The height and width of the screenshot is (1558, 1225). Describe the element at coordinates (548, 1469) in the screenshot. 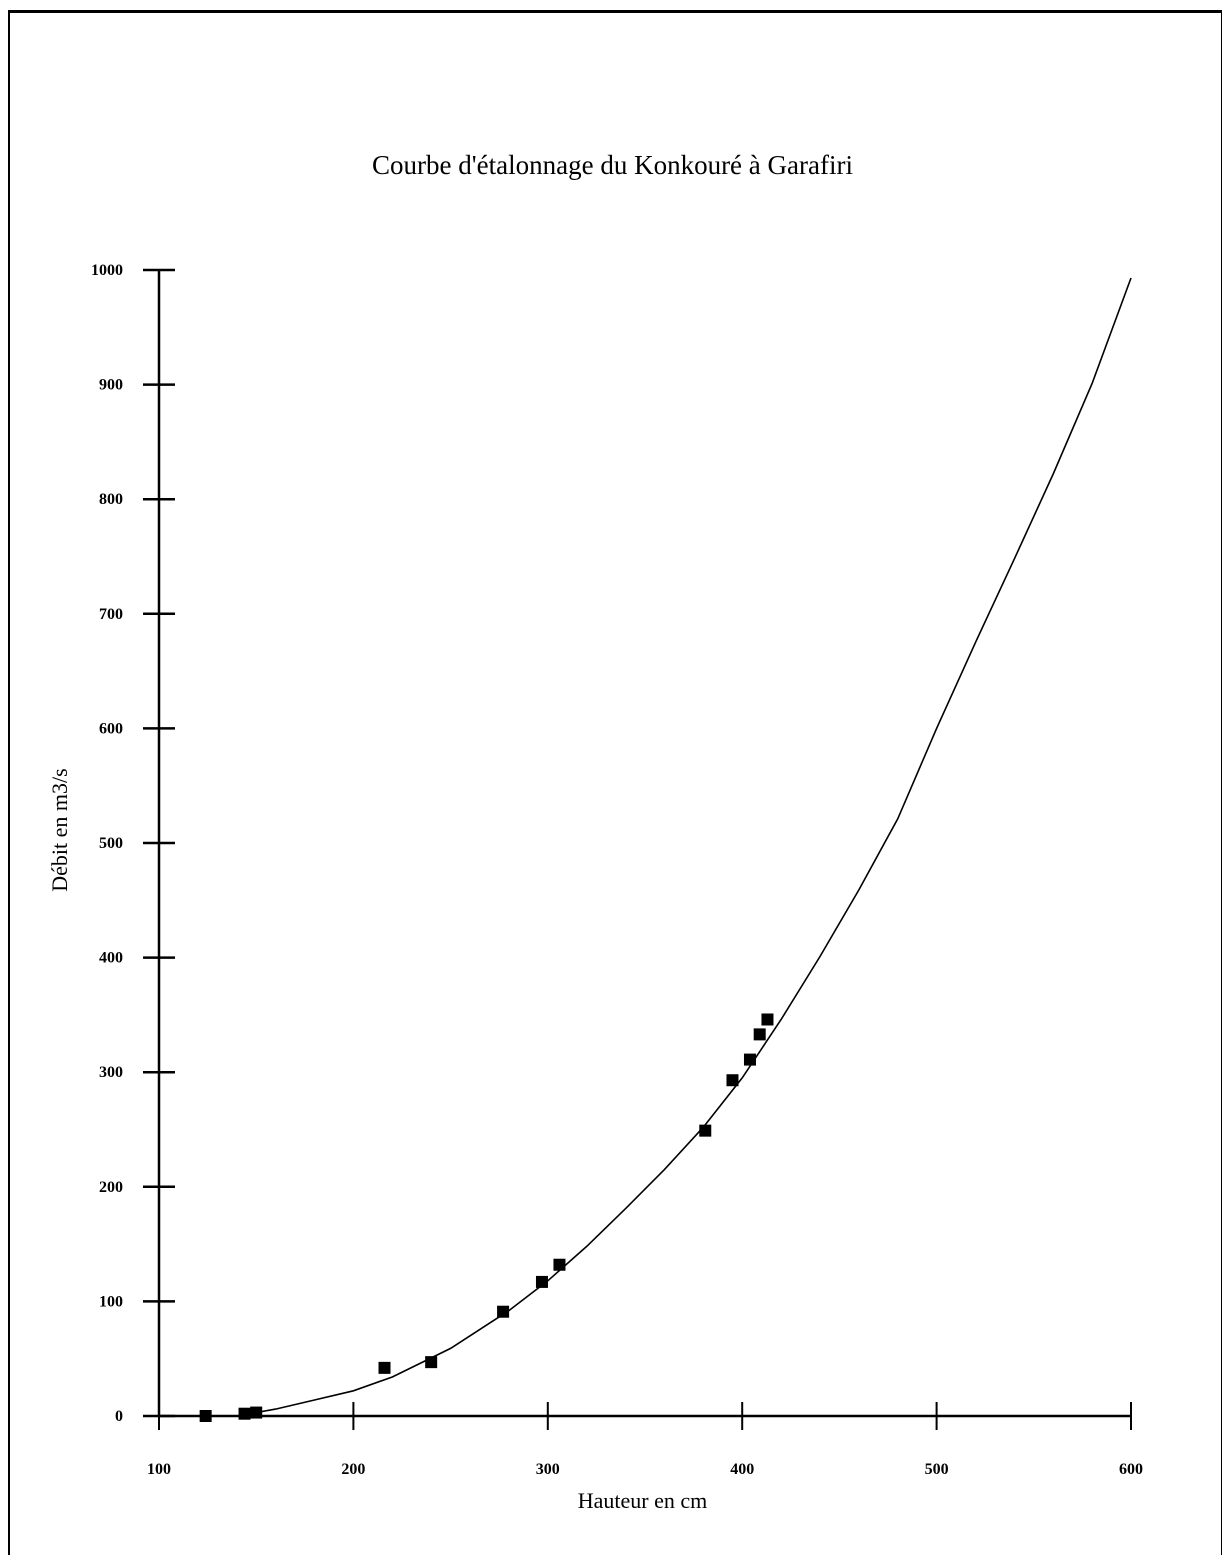

I see `x-tick-label-300: 300` at that location.